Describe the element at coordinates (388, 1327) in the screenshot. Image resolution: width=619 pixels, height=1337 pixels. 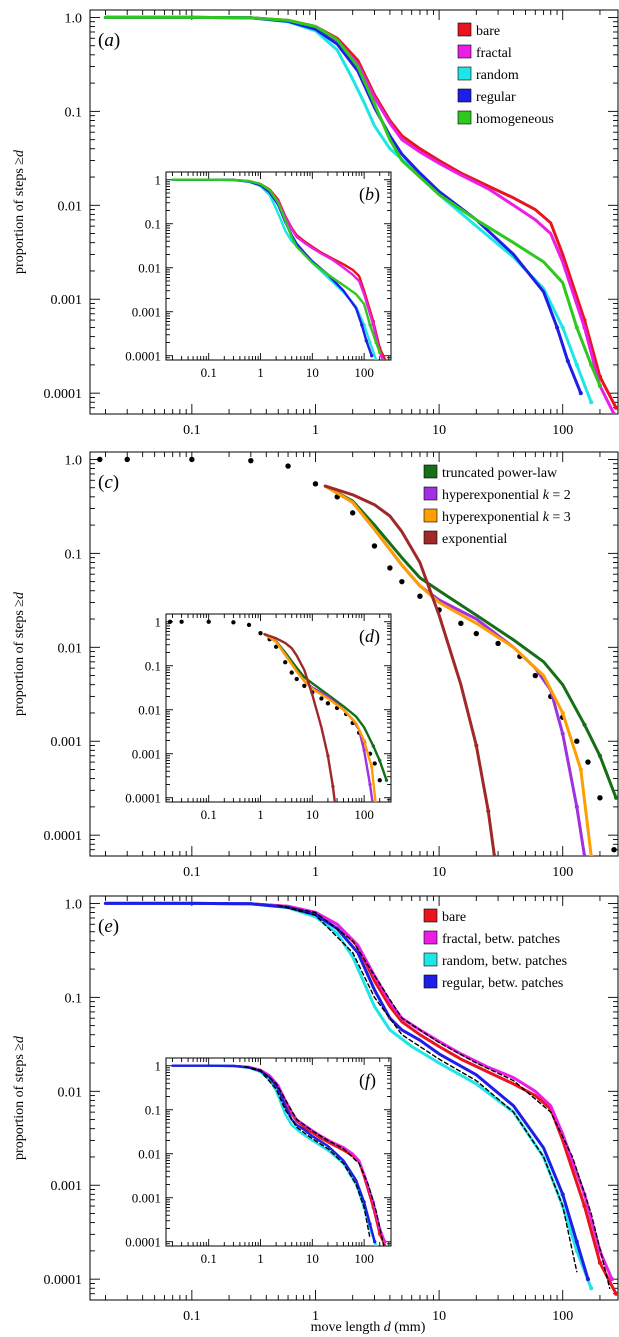
I see `x-axis-label-var: d` at that location.